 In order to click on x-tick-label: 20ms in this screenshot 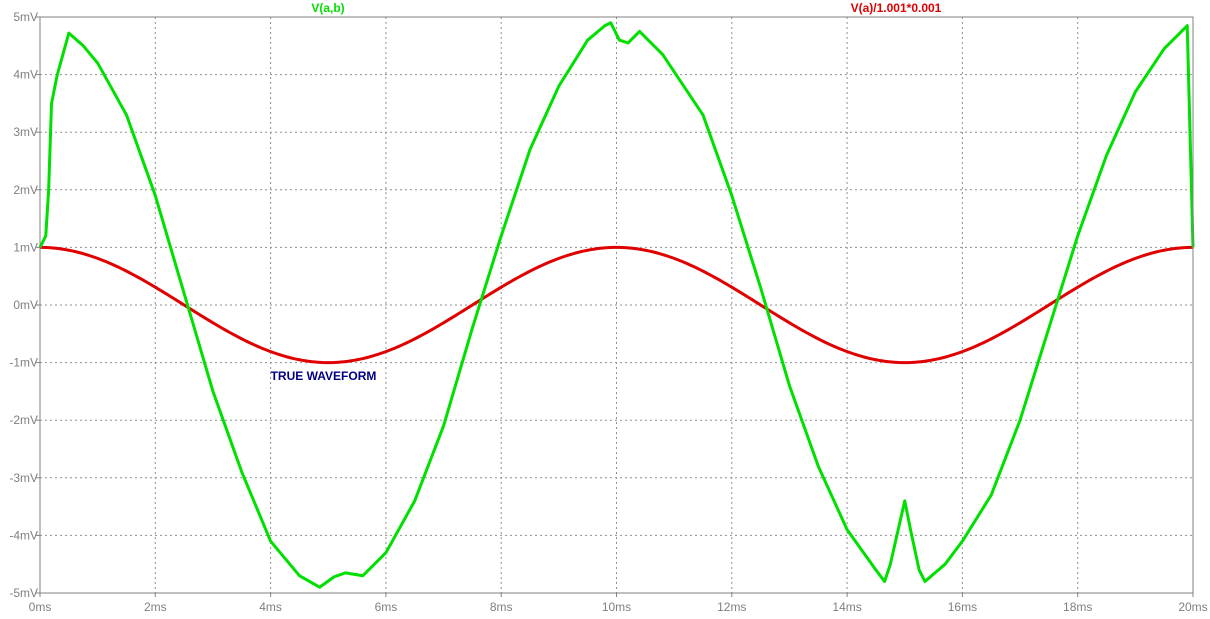, I will do `click(1192, 607)`.